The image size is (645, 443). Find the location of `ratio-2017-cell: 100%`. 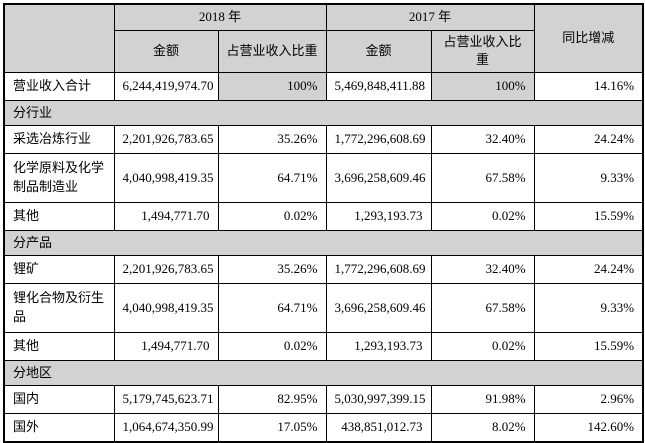

ratio-2017-cell: 100% is located at coordinates (482, 87).